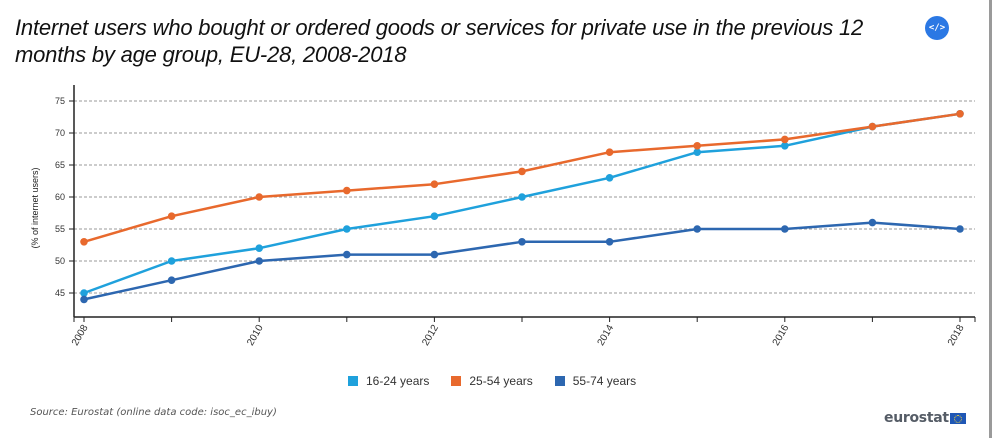 The image size is (995, 438). Describe the element at coordinates (60, 133) in the screenshot. I see `y-tick-label: 70` at that location.